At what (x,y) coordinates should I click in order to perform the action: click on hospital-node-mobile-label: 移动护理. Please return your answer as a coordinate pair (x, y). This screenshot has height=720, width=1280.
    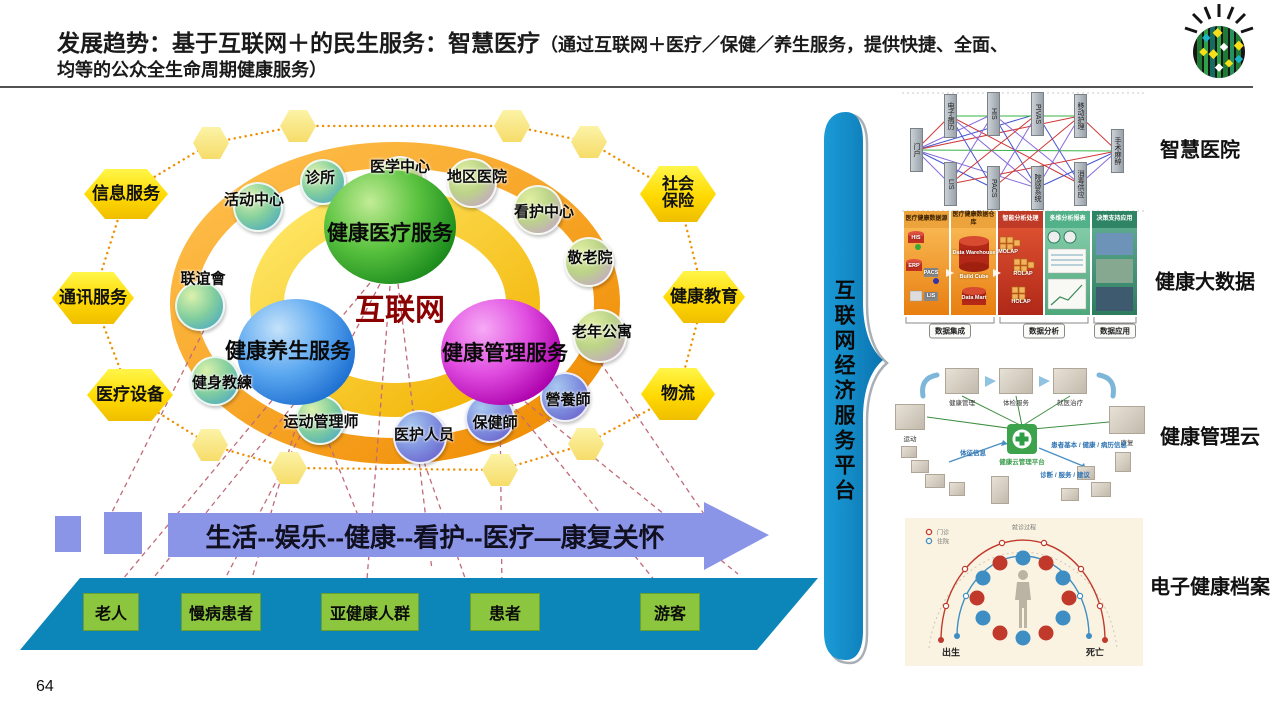
    Looking at the image, I should click on (1080, 116).